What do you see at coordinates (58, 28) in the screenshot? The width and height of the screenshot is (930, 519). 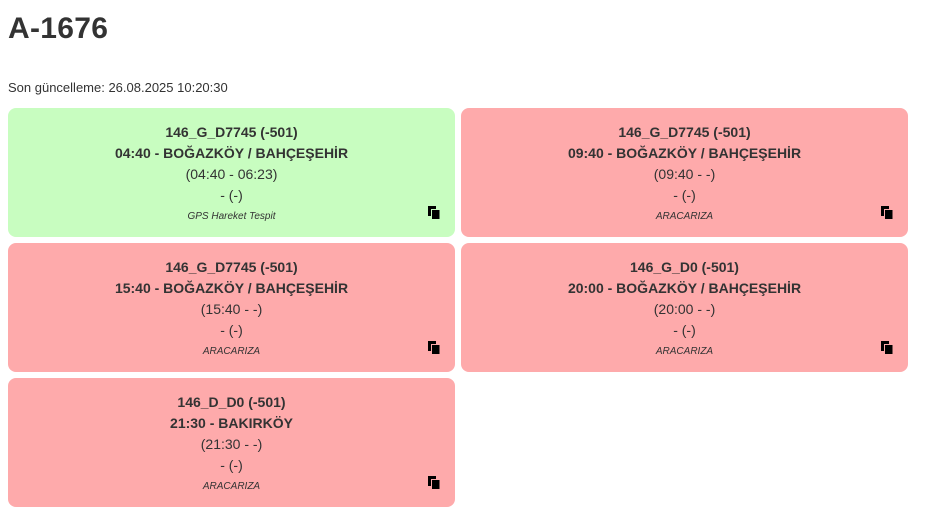 I see `page-title: A-1676` at bounding box center [58, 28].